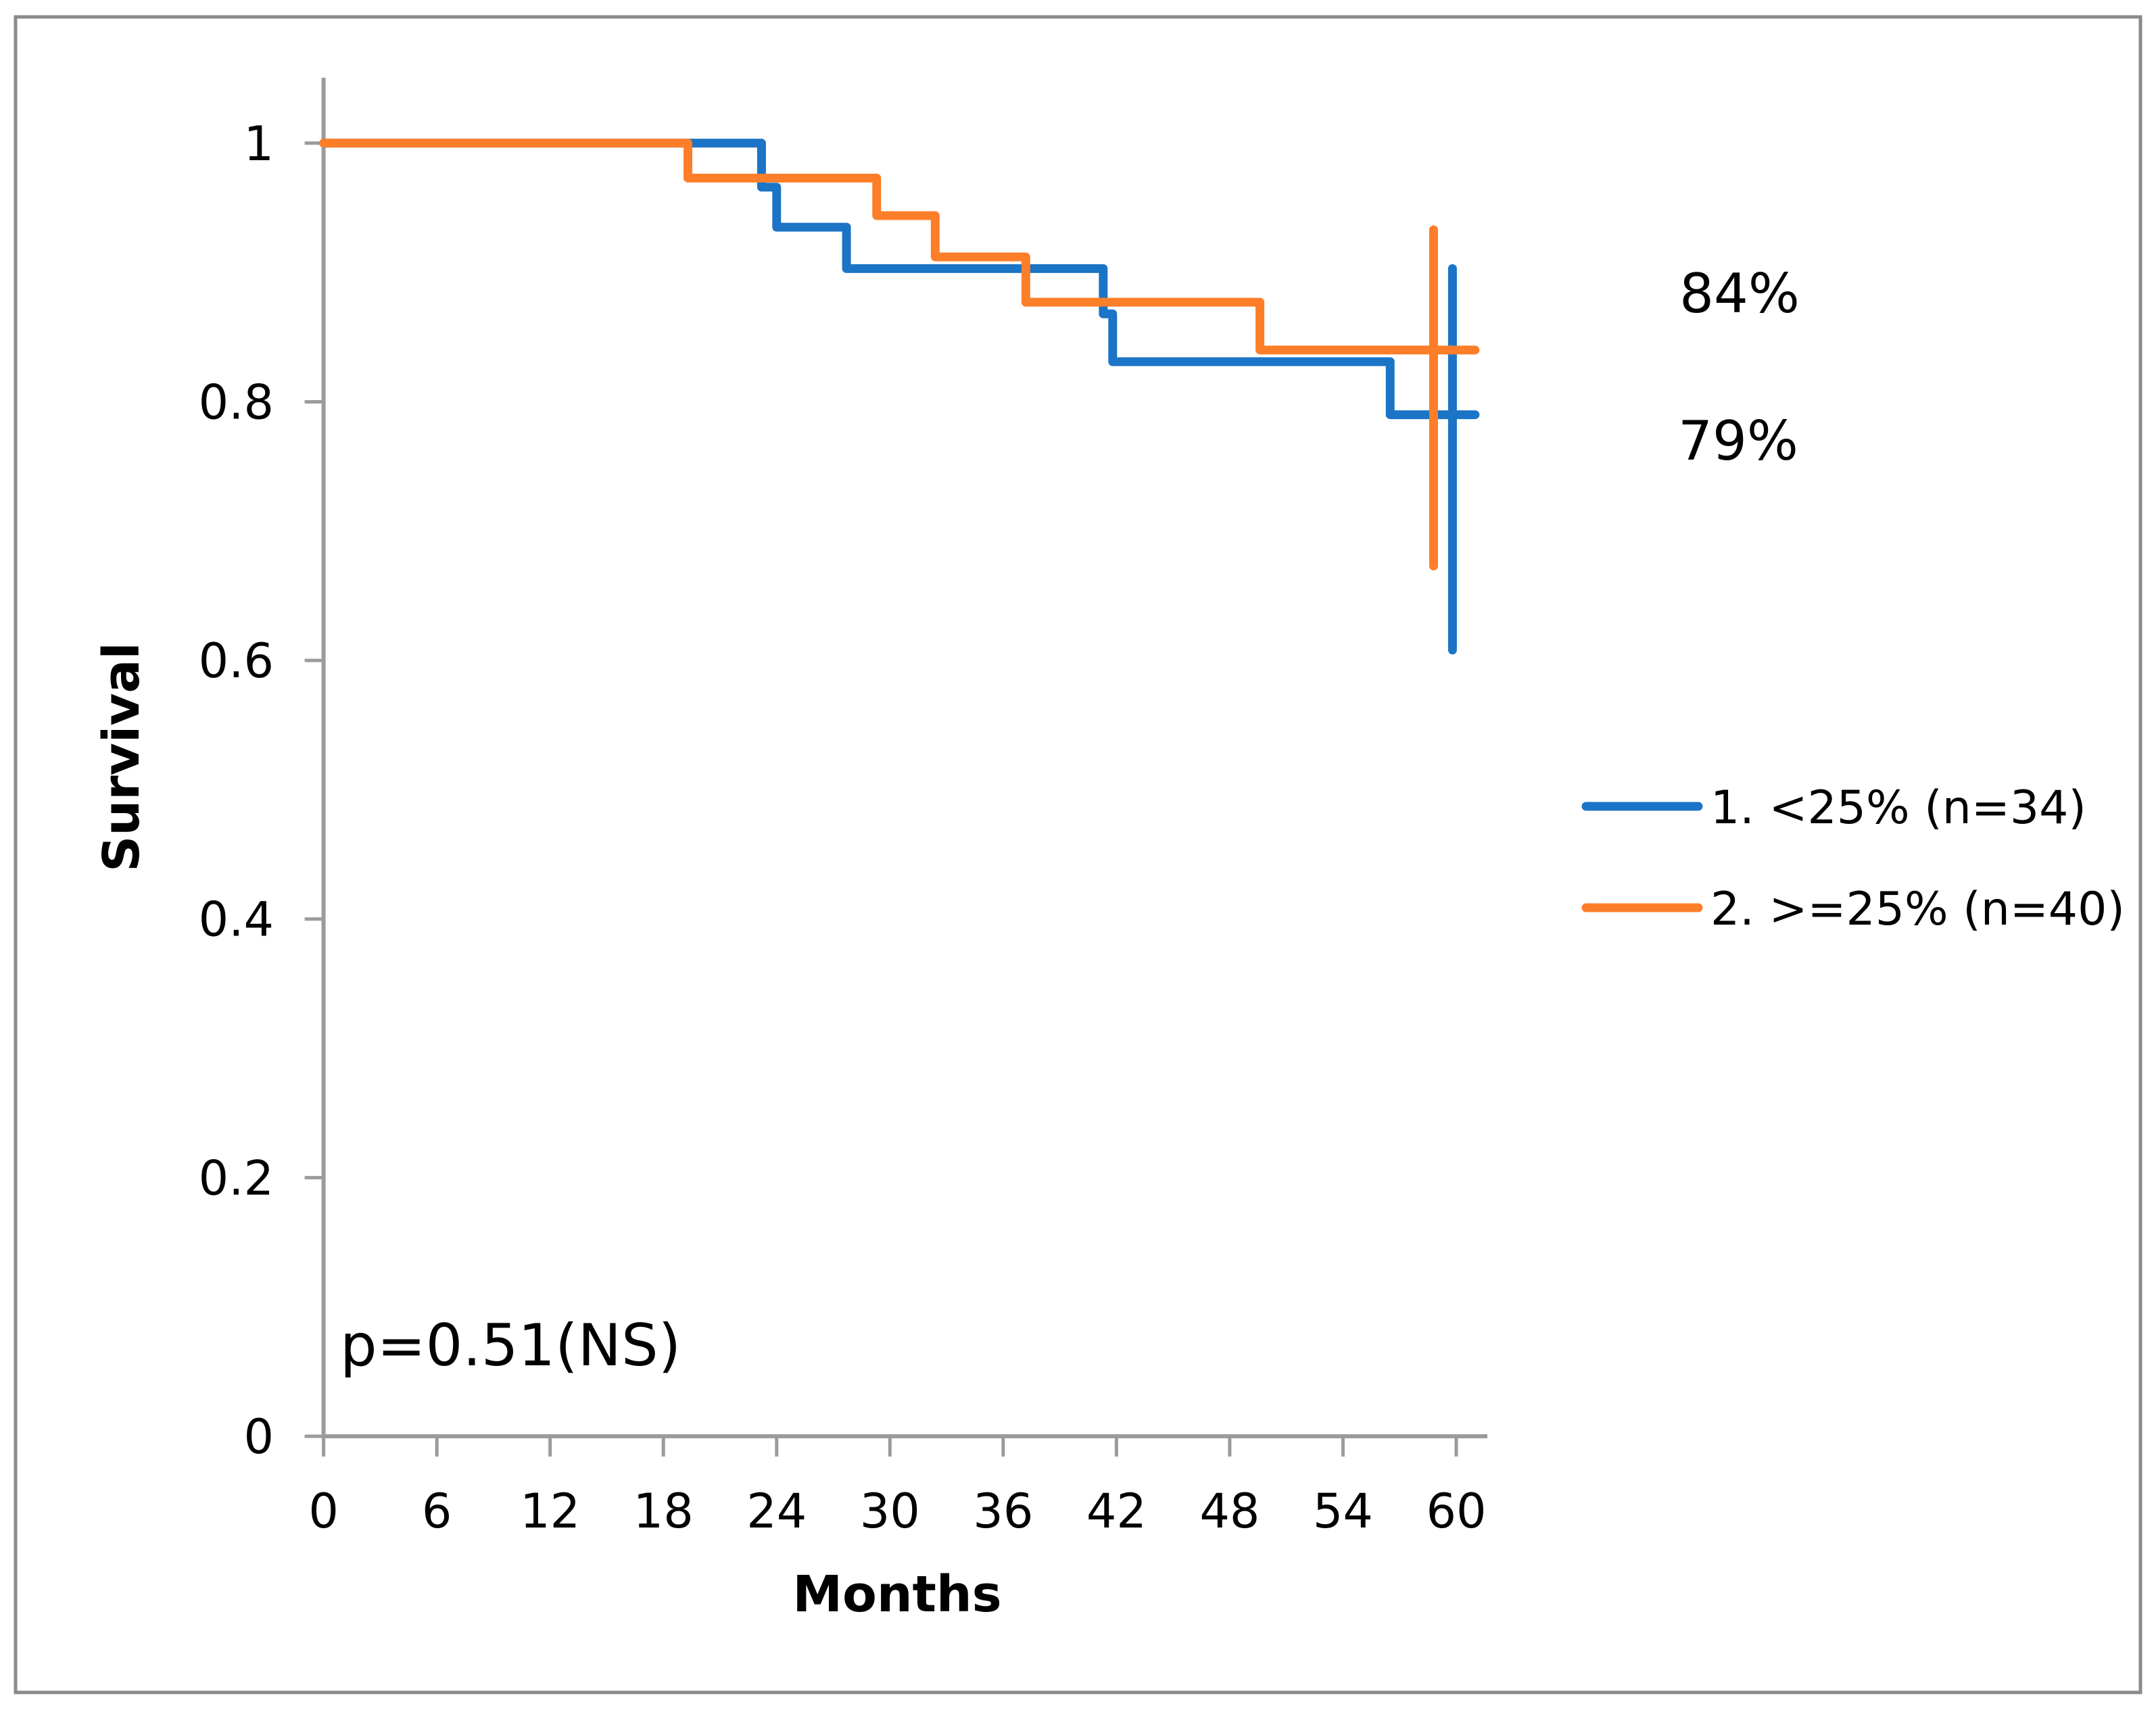 The height and width of the screenshot is (1710, 2156). Describe the element at coordinates (510, 1345) in the screenshot. I see `p-value-label: p=0.51(NS)` at that location.